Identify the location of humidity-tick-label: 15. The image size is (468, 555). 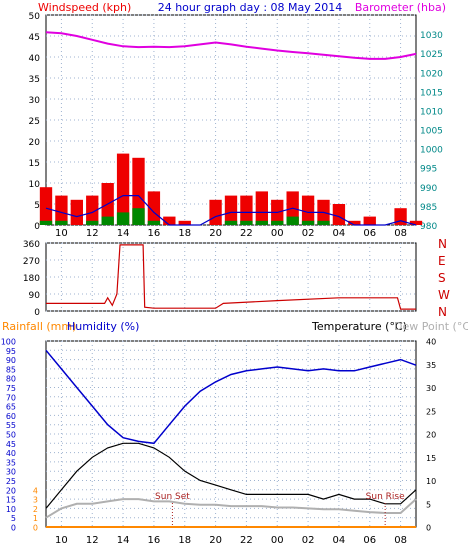
(11, 500).